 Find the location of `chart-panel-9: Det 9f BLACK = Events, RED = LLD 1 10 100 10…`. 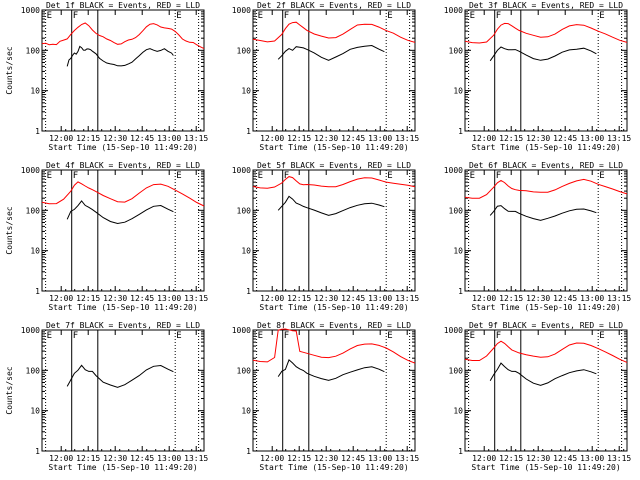

chart-panel-9: Det 9f BLACK = Events, RED = LLD 1 10 100 10… is located at coordinates (538, 396).